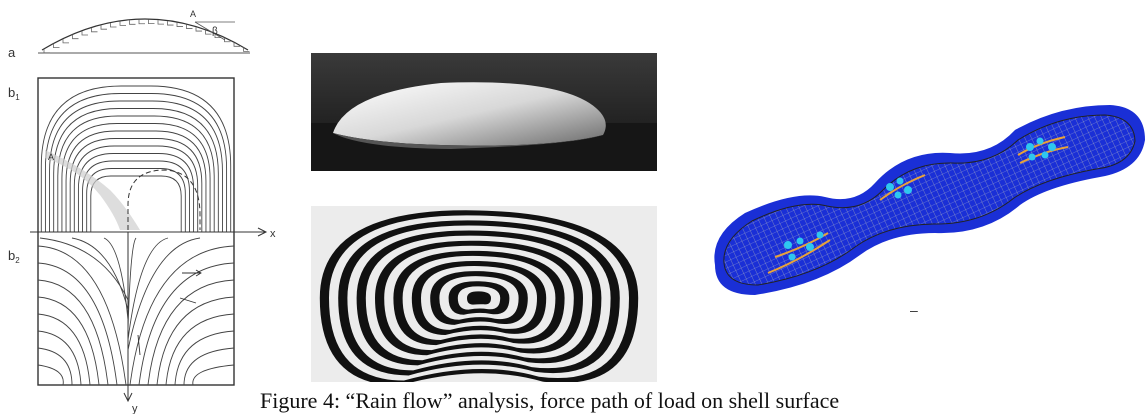 This screenshot has height=414, width=1148. I want to click on mesh-minus-mark: –, so click(914, 310).